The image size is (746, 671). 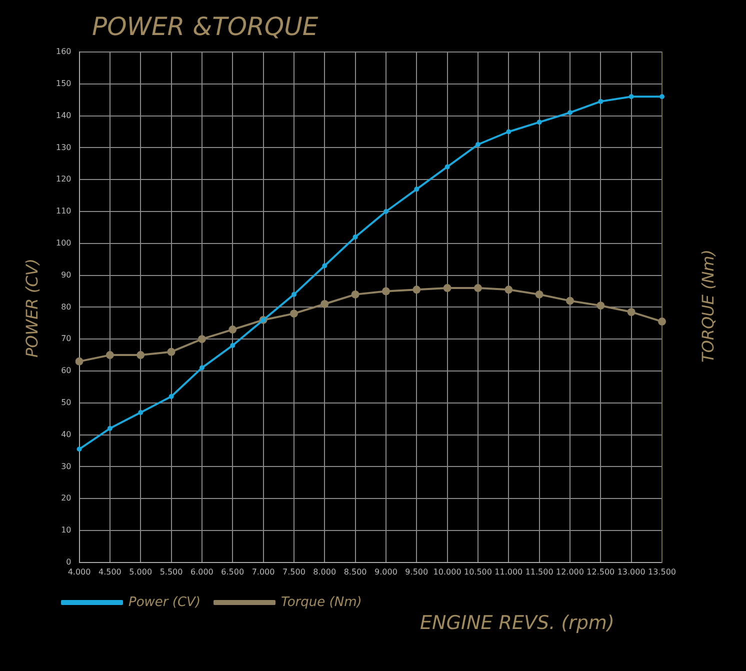 What do you see at coordinates (66, 402) in the screenshot?
I see `y-tick-label: 50` at bounding box center [66, 402].